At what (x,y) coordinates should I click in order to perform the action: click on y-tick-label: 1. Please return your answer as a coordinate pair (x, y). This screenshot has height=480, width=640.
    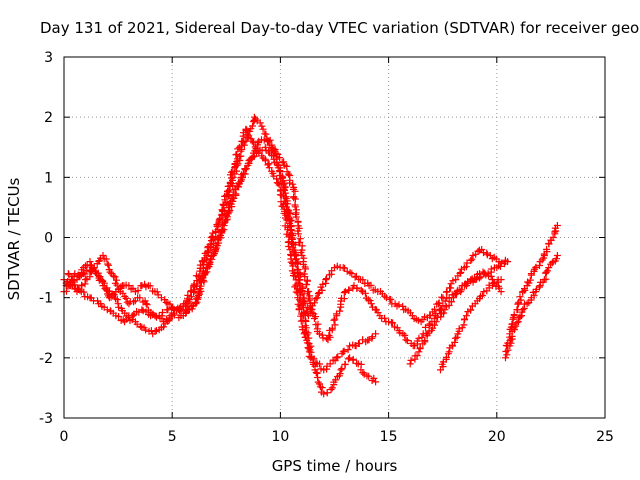
    Looking at the image, I should click on (48, 178).